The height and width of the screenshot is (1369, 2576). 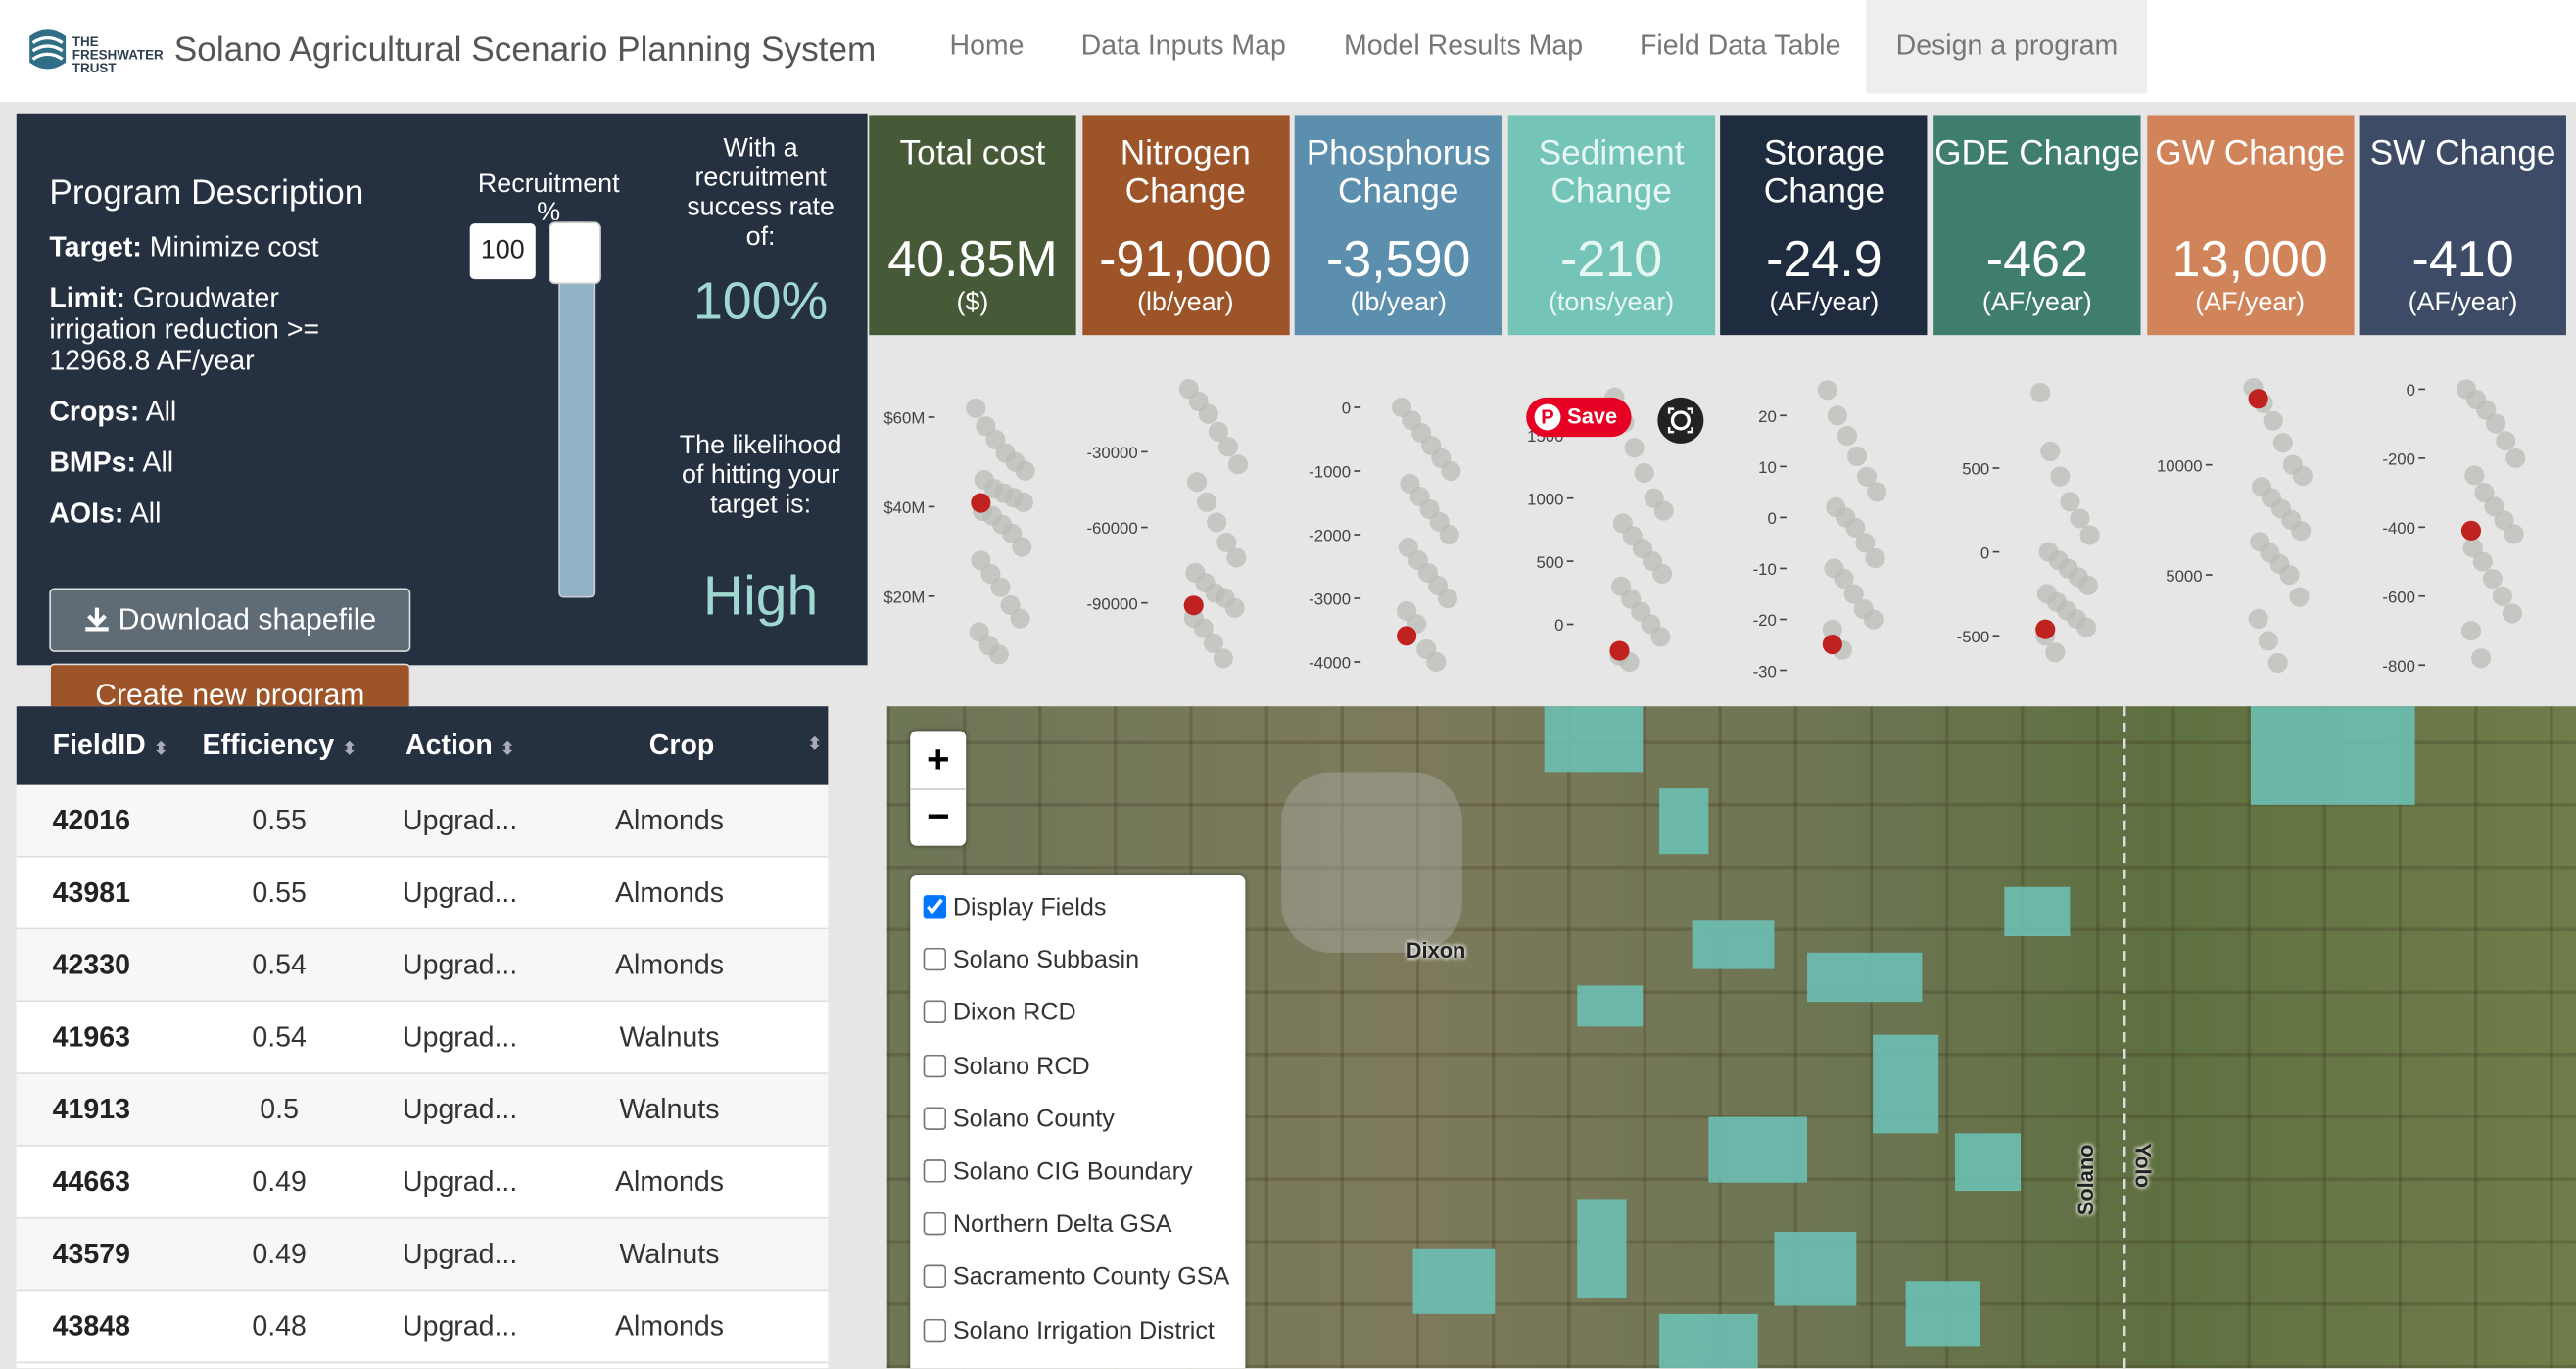 What do you see at coordinates (1185, 258) in the screenshot?
I see `metric-value: -91,000` at bounding box center [1185, 258].